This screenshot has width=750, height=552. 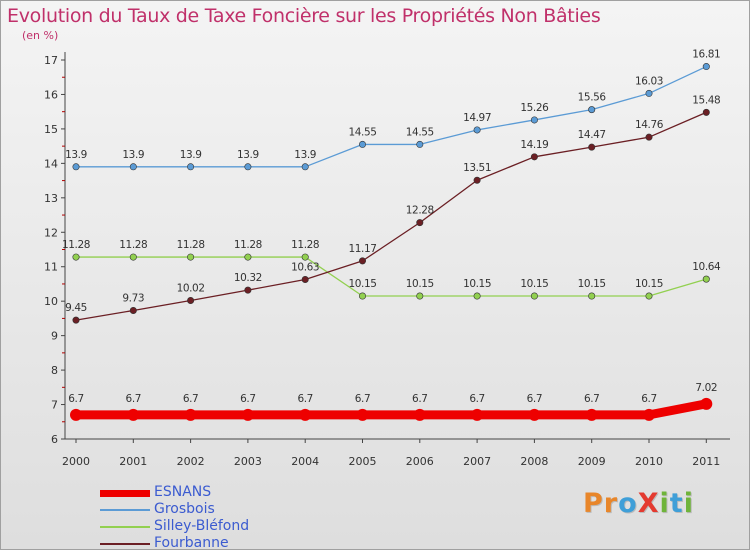 I want to click on data-label: 10.63, so click(x=305, y=267).